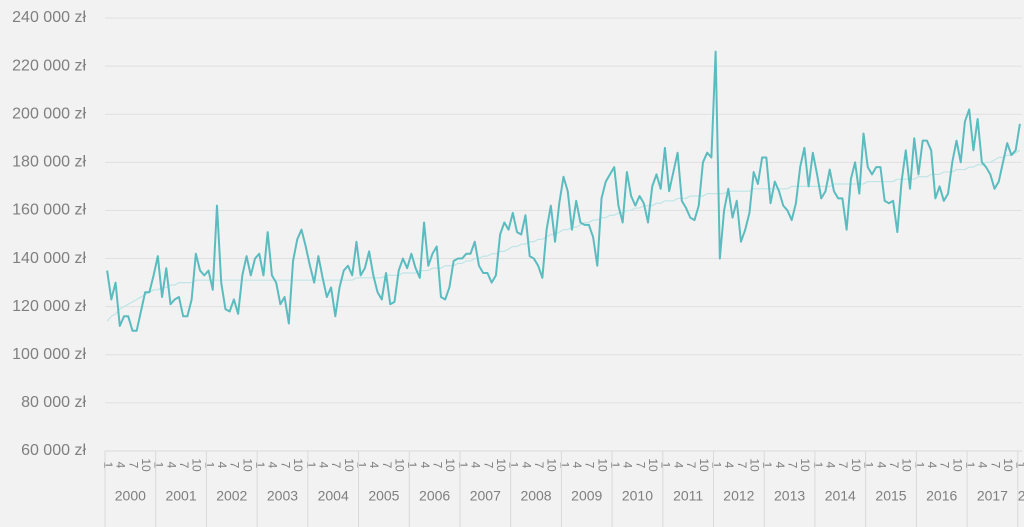 The height and width of the screenshot is (527, 1024). What do you see at coordinates (231, 496) in the screenshot?
I see `year-label: 2002` at bounding box center [231, 496].